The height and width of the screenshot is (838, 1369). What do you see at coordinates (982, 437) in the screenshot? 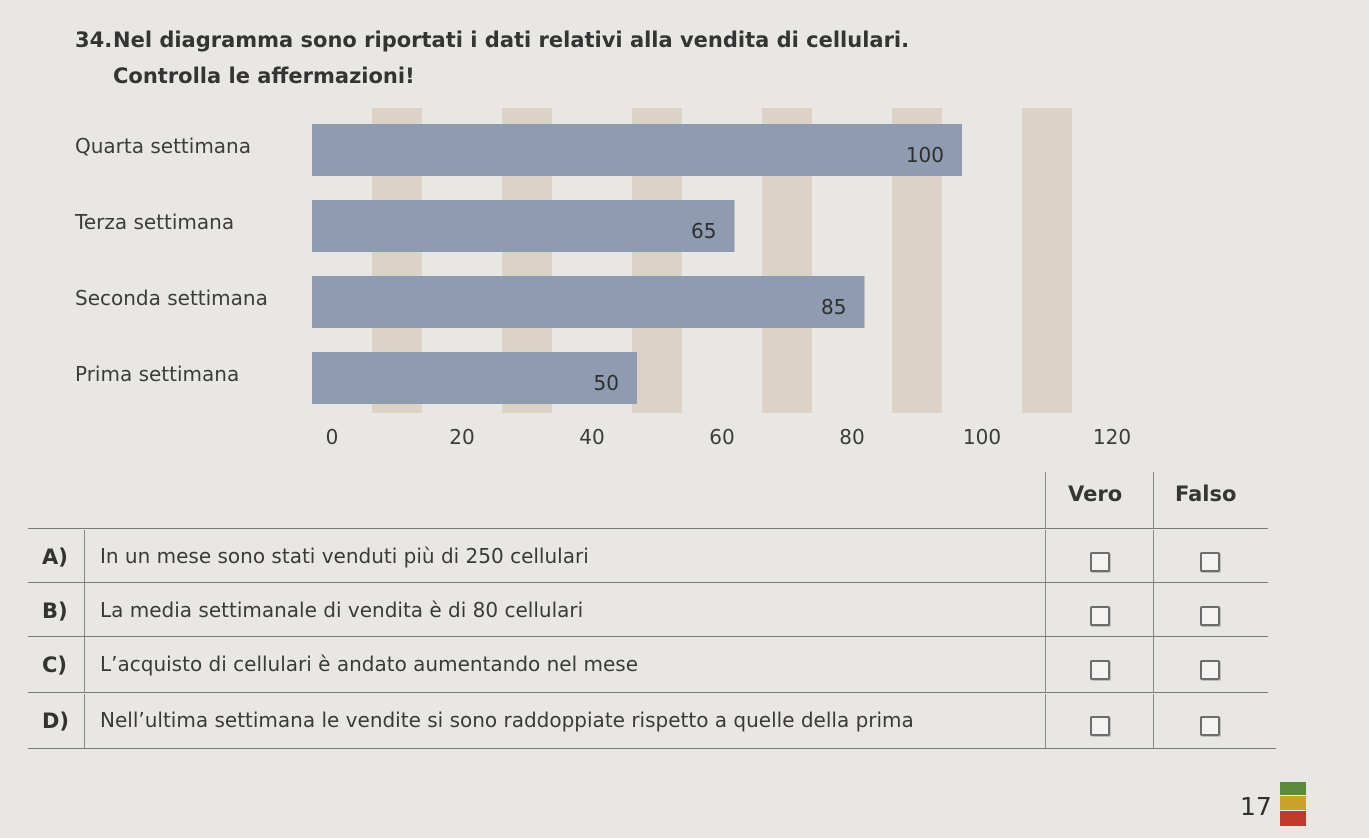
I see `x-tick-label: 100` at bounding box center [982, 437].